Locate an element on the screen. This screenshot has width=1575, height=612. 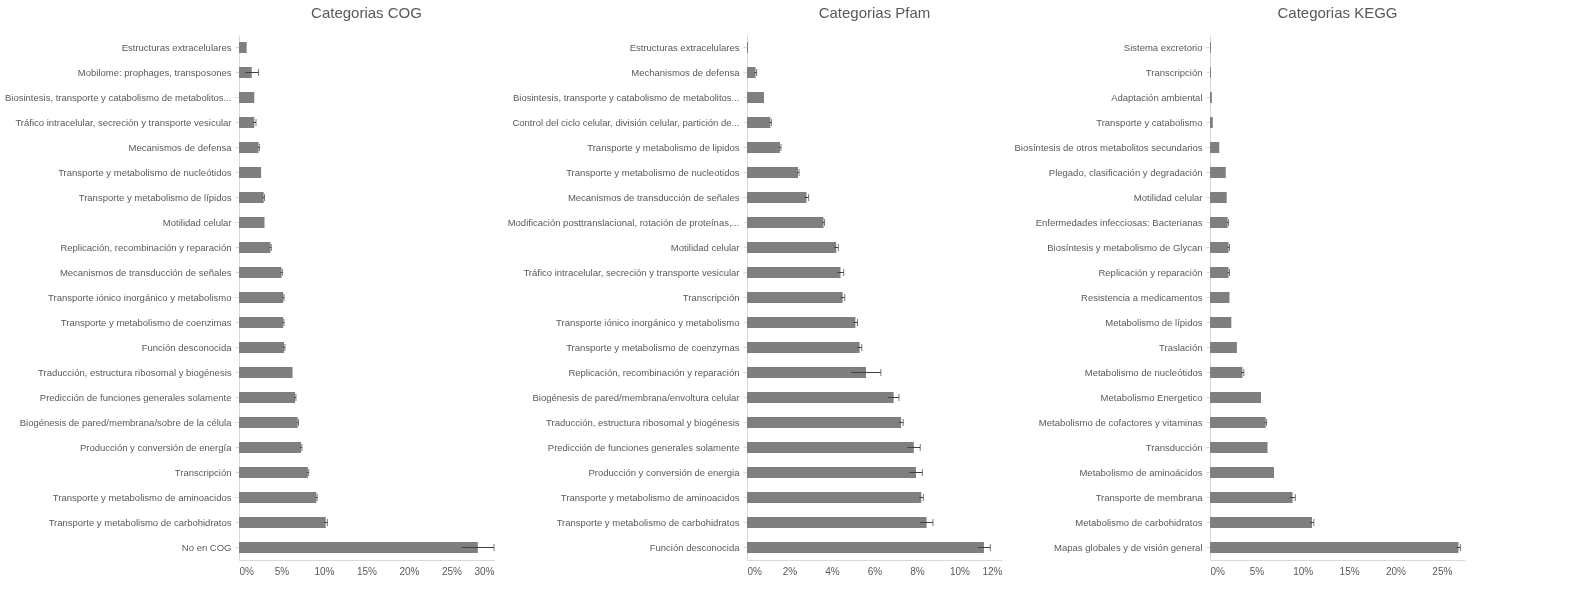
y-tick-label: Mechanismos de defensa is located at coordinates (686, 72).